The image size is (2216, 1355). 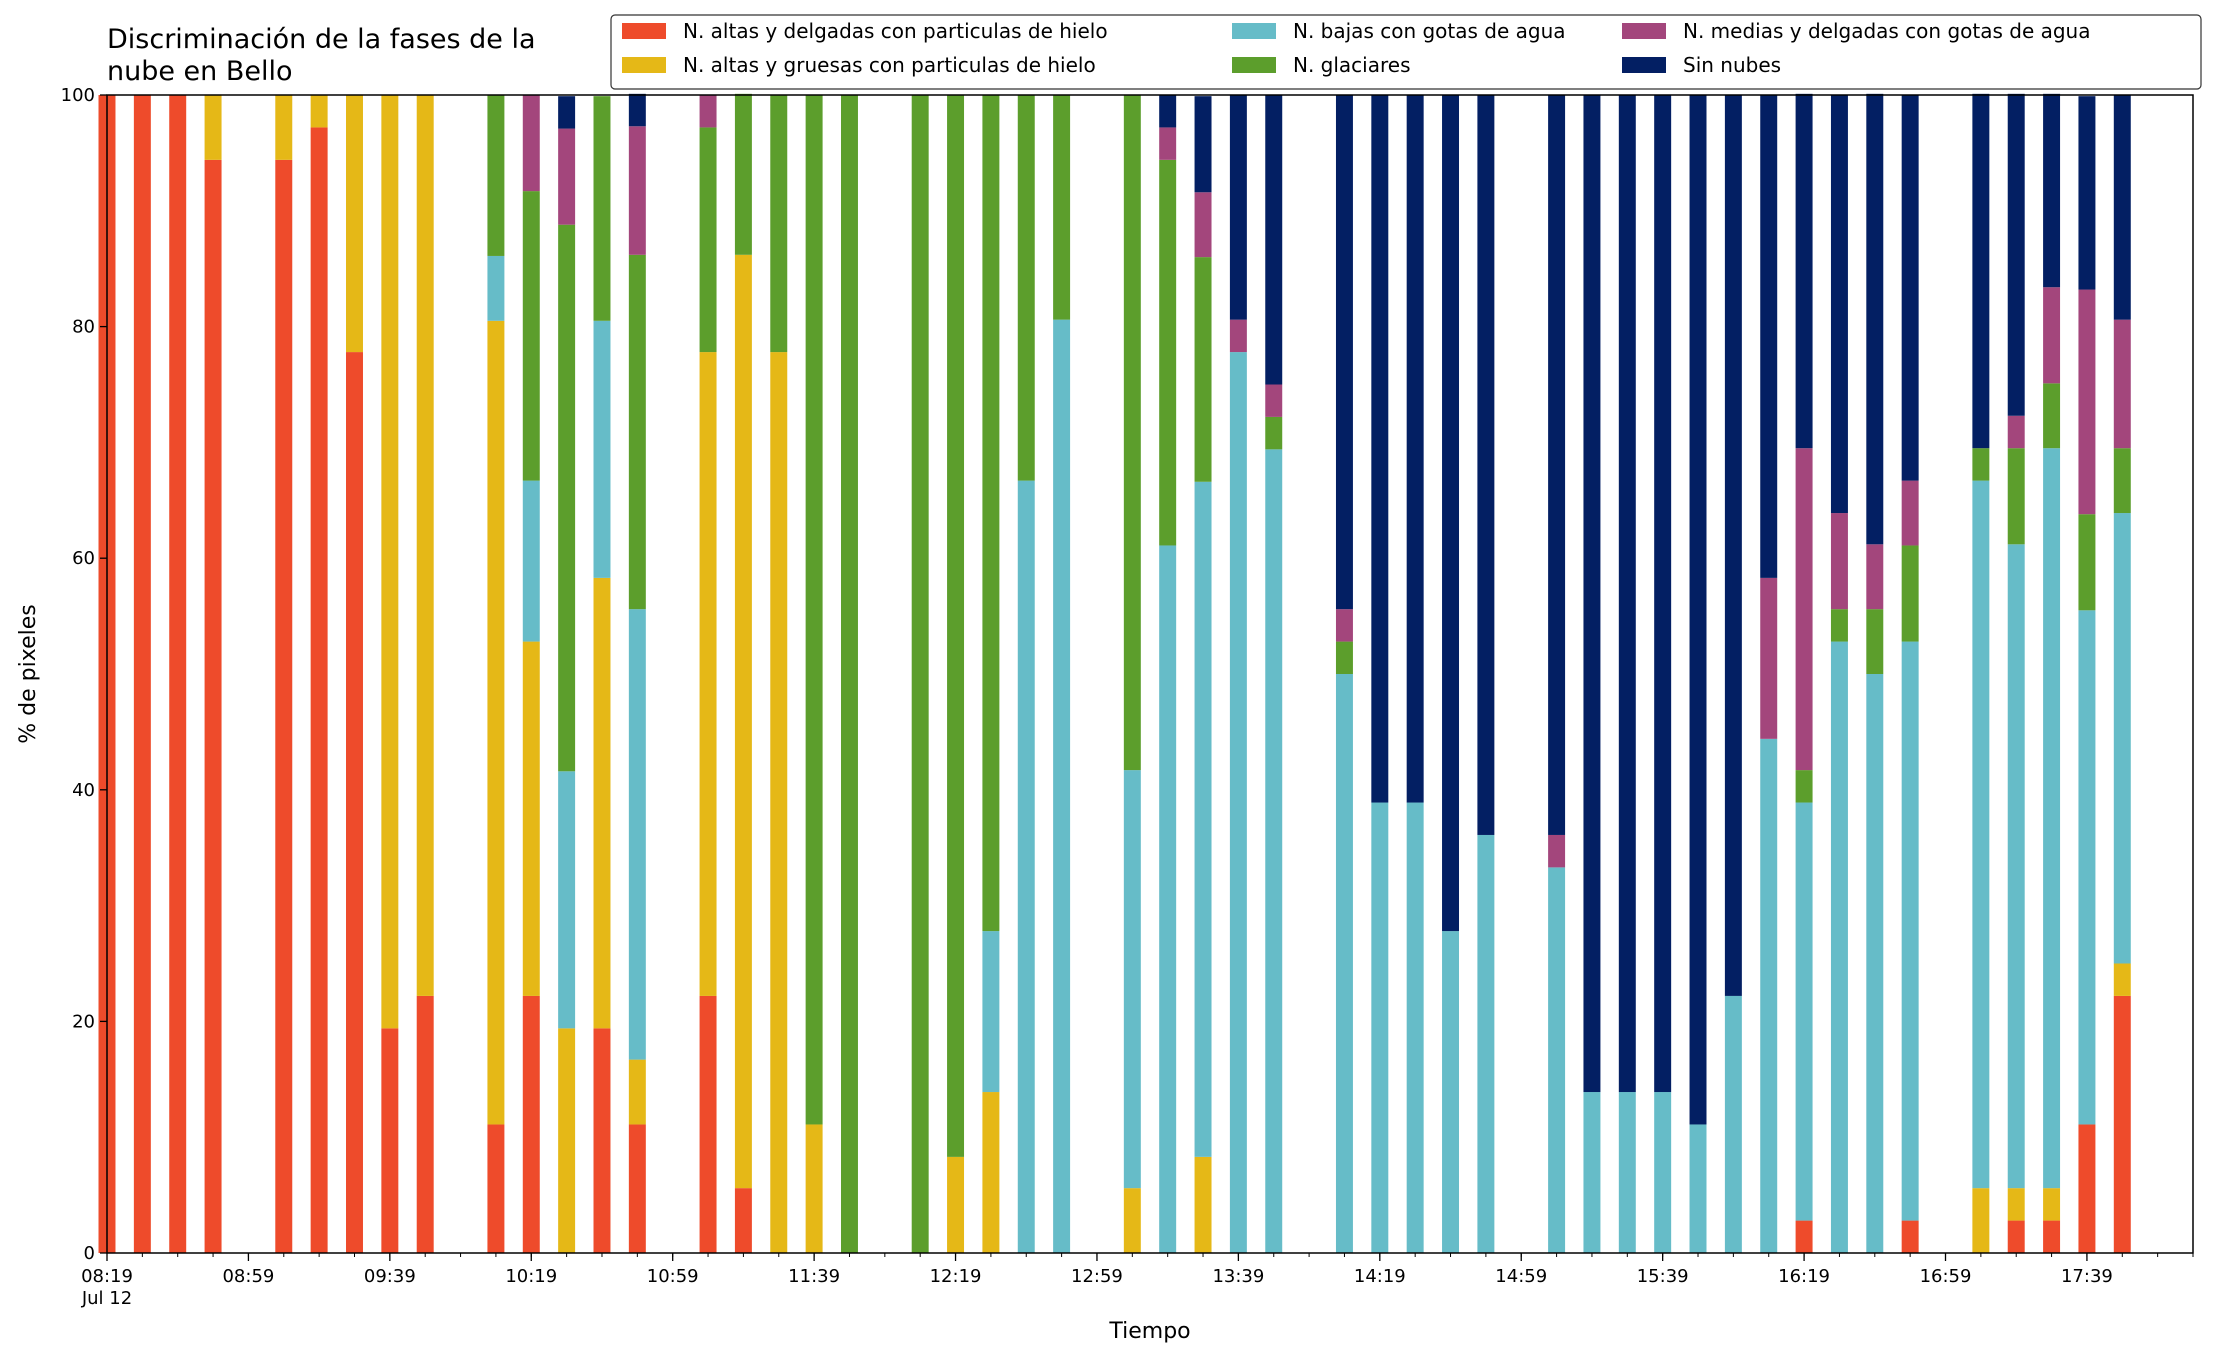 I want to click on x-tick-label: 14:19, so click(x=1380, y=1276).